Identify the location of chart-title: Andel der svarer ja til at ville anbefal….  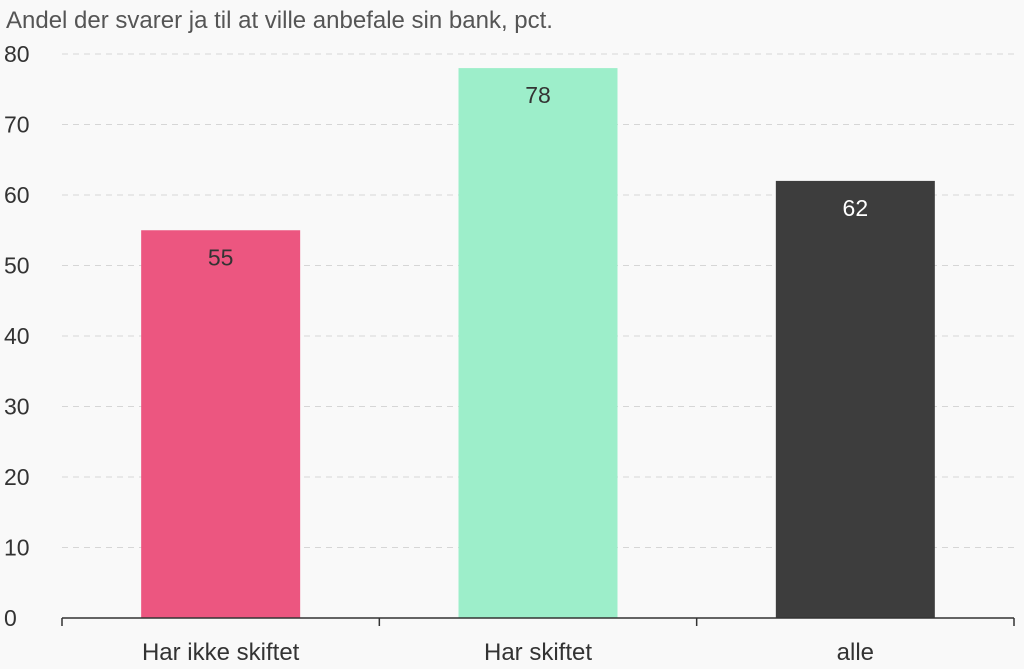
(279, 20).